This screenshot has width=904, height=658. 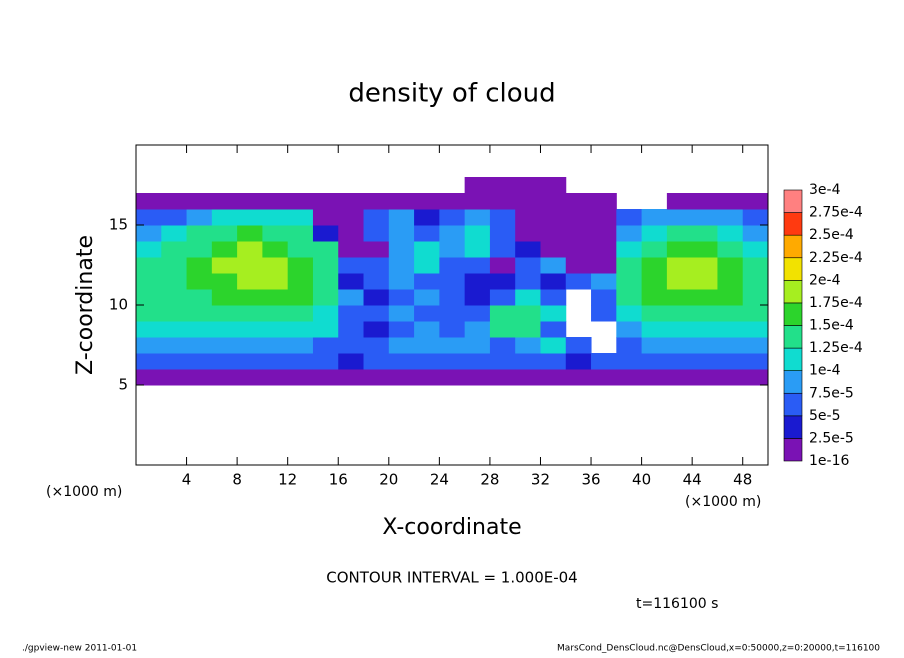 What do you see at coordinates (692, 480) in the screenshot?
I see `x-tick-label: 44` at bounding box center [692, 480].